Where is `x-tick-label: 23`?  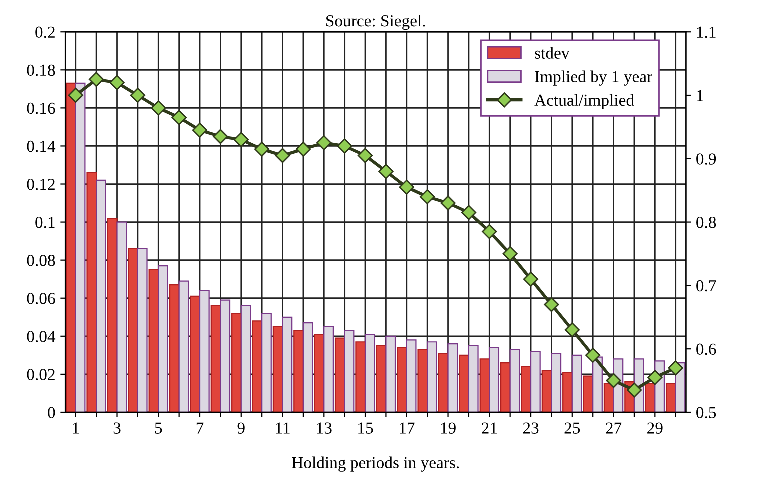
x-tick-label: 23 is located at coordinates (531, 428).